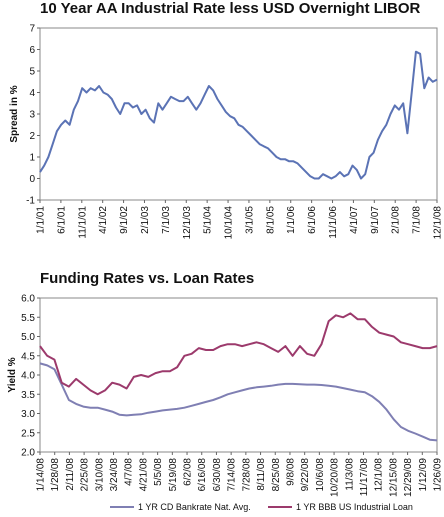 The image size is (444, 517). I want to click on chart-2-xtick-label: 4/7/08, so click(129, 472).